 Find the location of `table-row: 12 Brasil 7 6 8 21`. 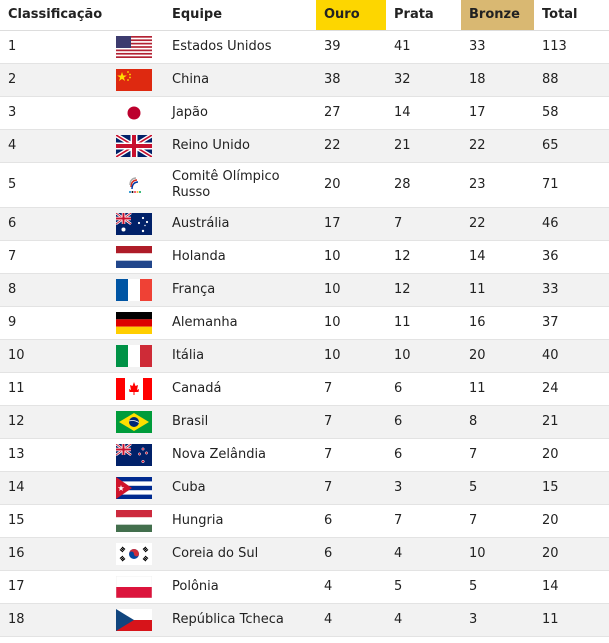

table-row: 12 Brasil 7 6 8 21 is located at coordinates (304, 421).